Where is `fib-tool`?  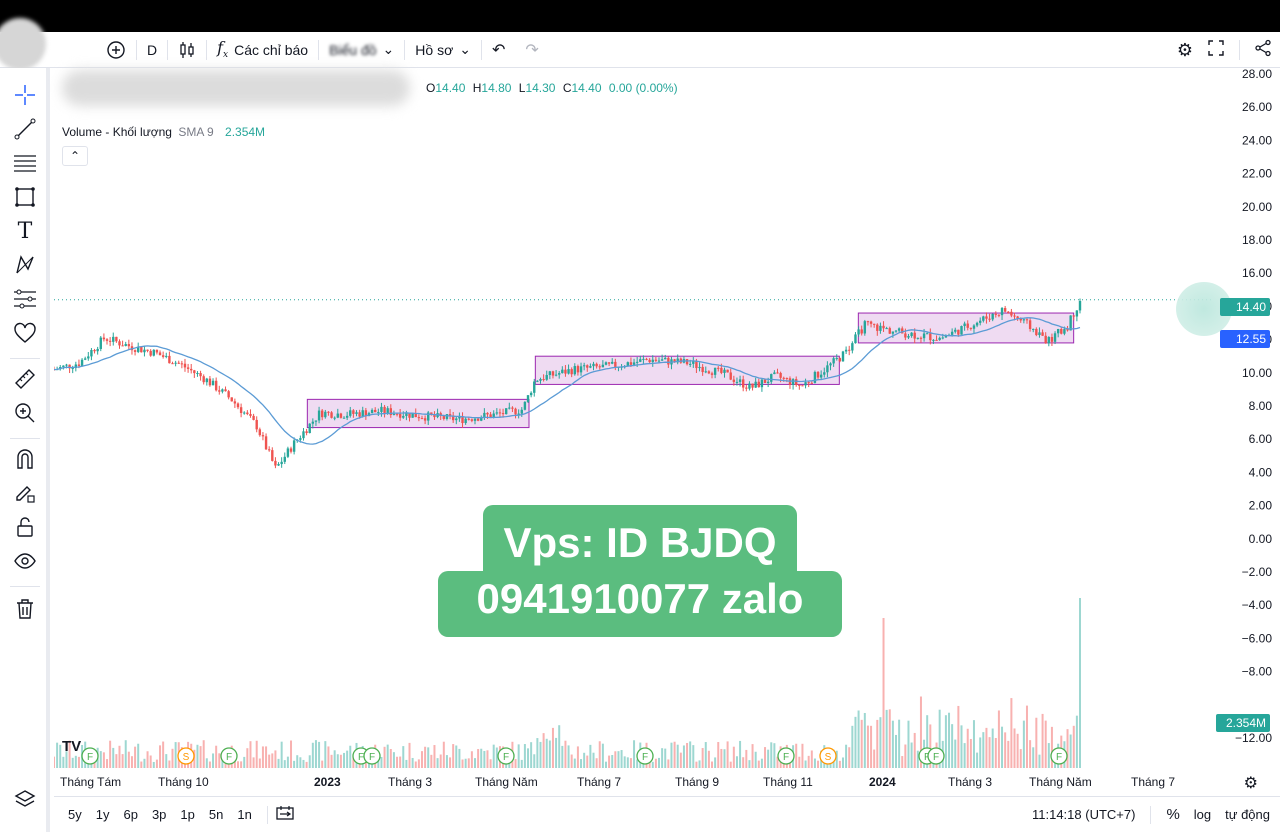
fib-tool is located at coordinates (25, 163).